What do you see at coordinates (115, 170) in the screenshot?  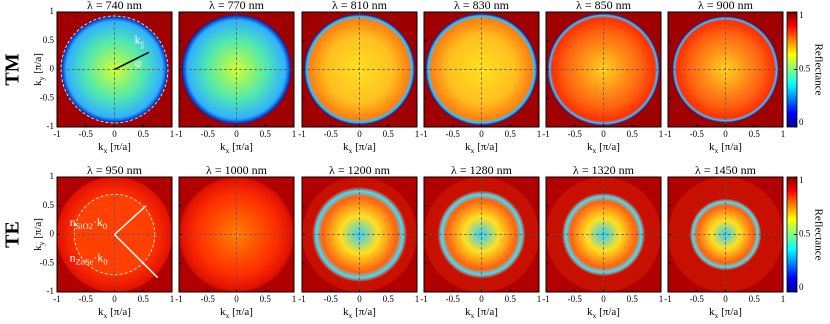 I see `panel-title: λ = 950 nm` at bounding box center [115, 170].